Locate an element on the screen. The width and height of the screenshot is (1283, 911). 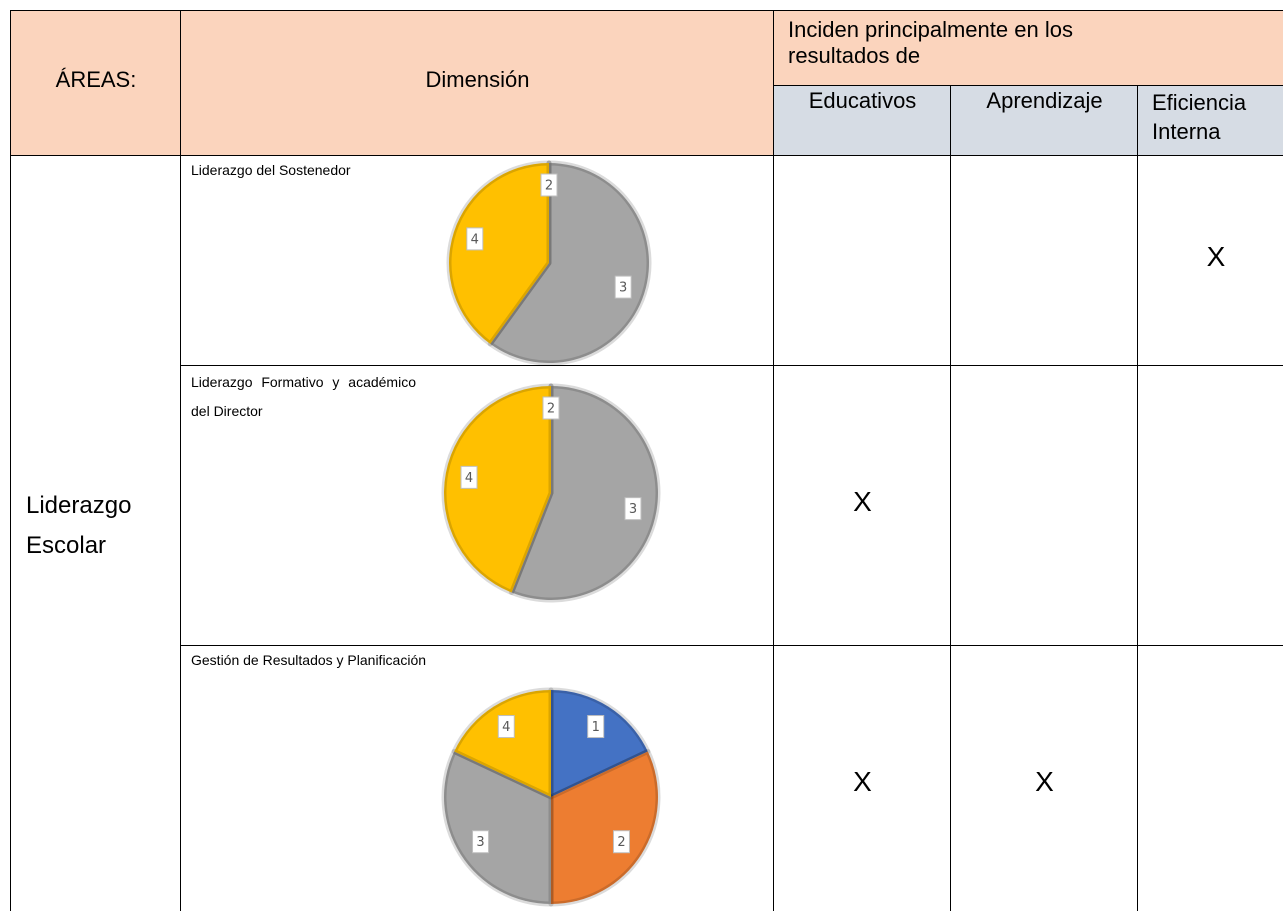
dimension-cell: 2 3 4 Liderazgo del Sostenedor is located at coordinates (476, 260).